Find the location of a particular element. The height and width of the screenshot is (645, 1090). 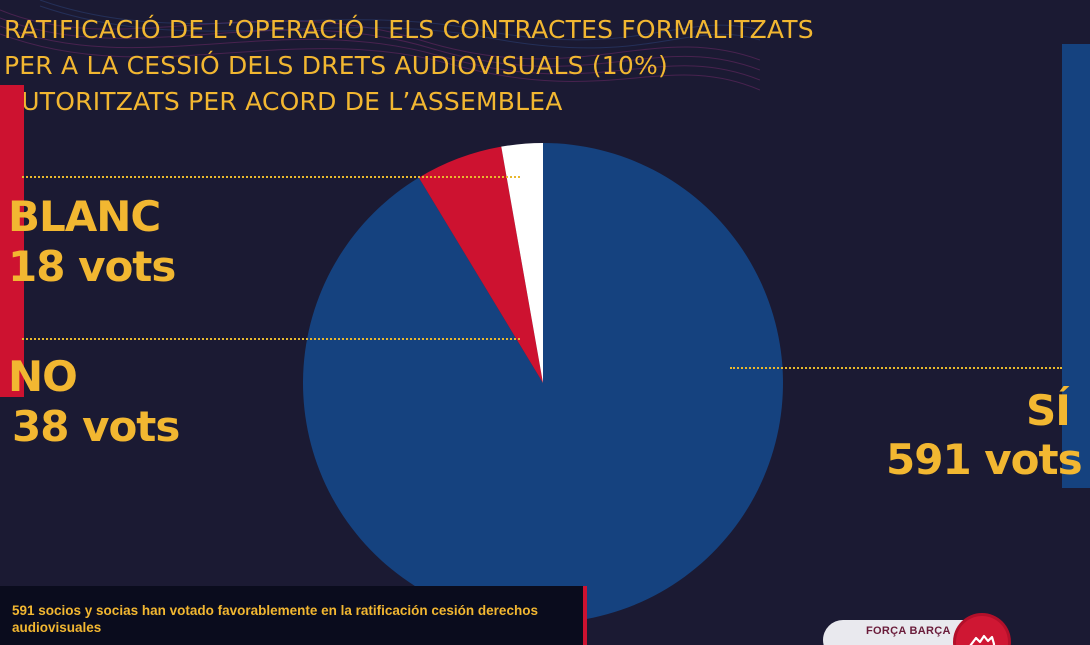

pie-slice-blanc is located at coordinates (522, 263).